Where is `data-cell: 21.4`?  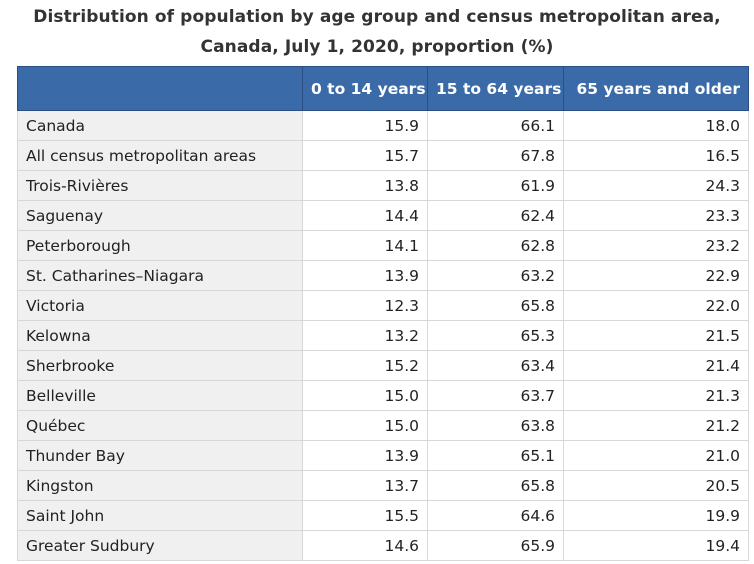 data-cell: 21.4 is located at coordinates (656, 365).